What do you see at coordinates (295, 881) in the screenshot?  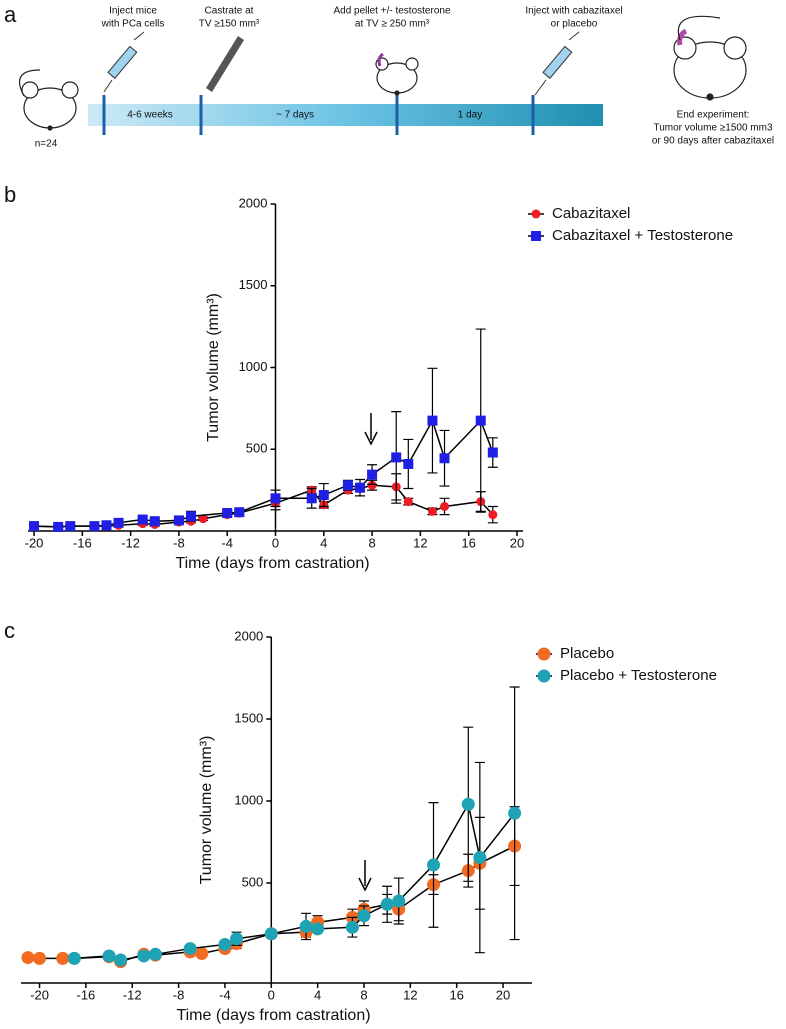 I see `series-line` at bounding box center [295, 881].